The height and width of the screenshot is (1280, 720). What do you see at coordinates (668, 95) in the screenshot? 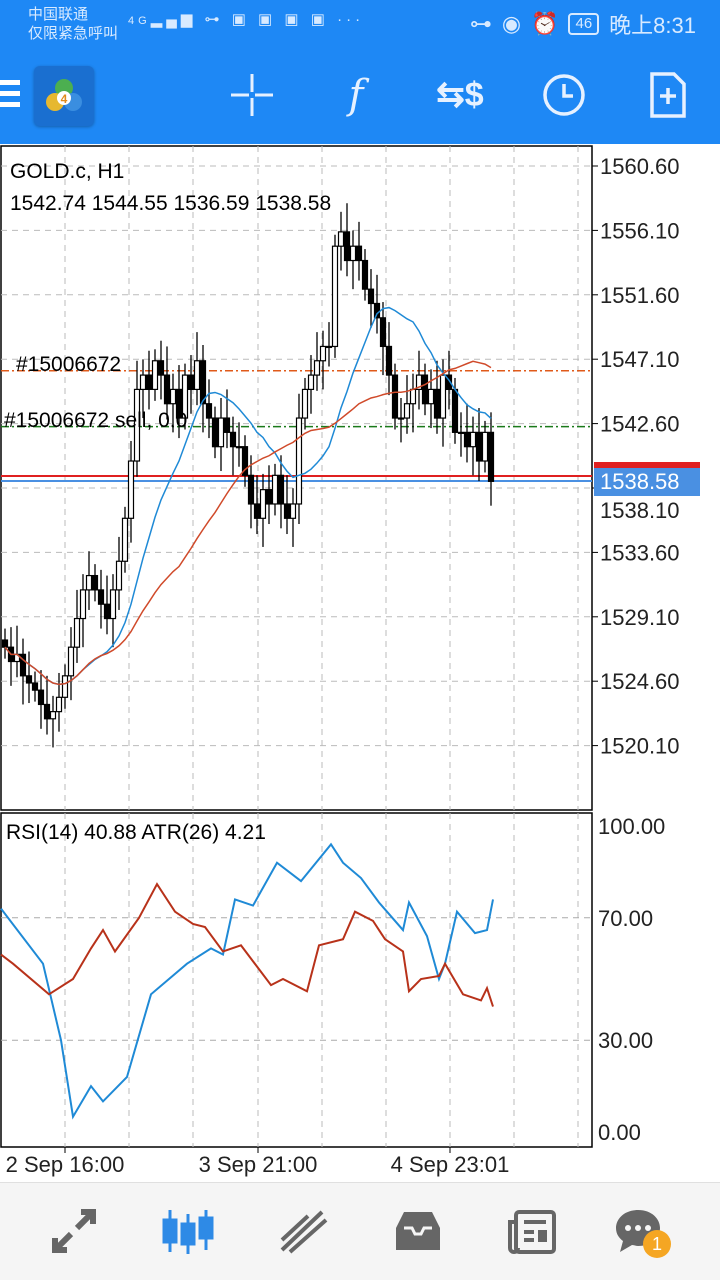
I see `new-order-icon` at bounding box center [668, 95].